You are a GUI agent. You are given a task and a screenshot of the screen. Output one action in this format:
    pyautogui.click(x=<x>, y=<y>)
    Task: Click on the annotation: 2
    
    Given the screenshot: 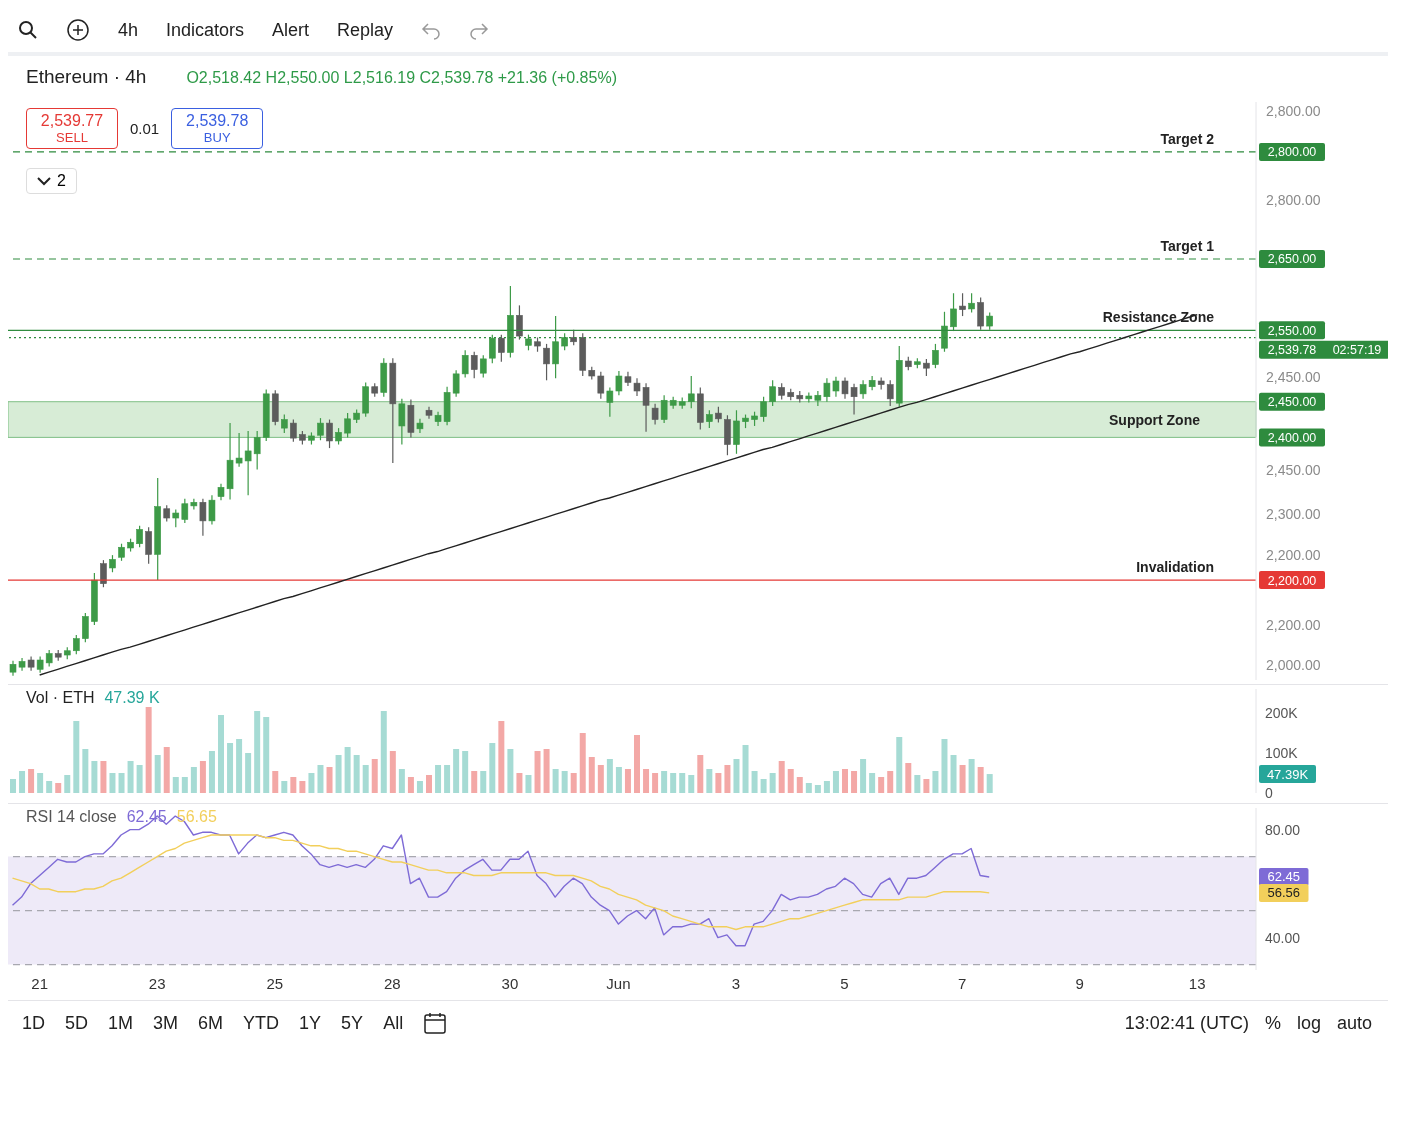 What is the action you would take?
    pyautogui.click(x=61, y=181)
    